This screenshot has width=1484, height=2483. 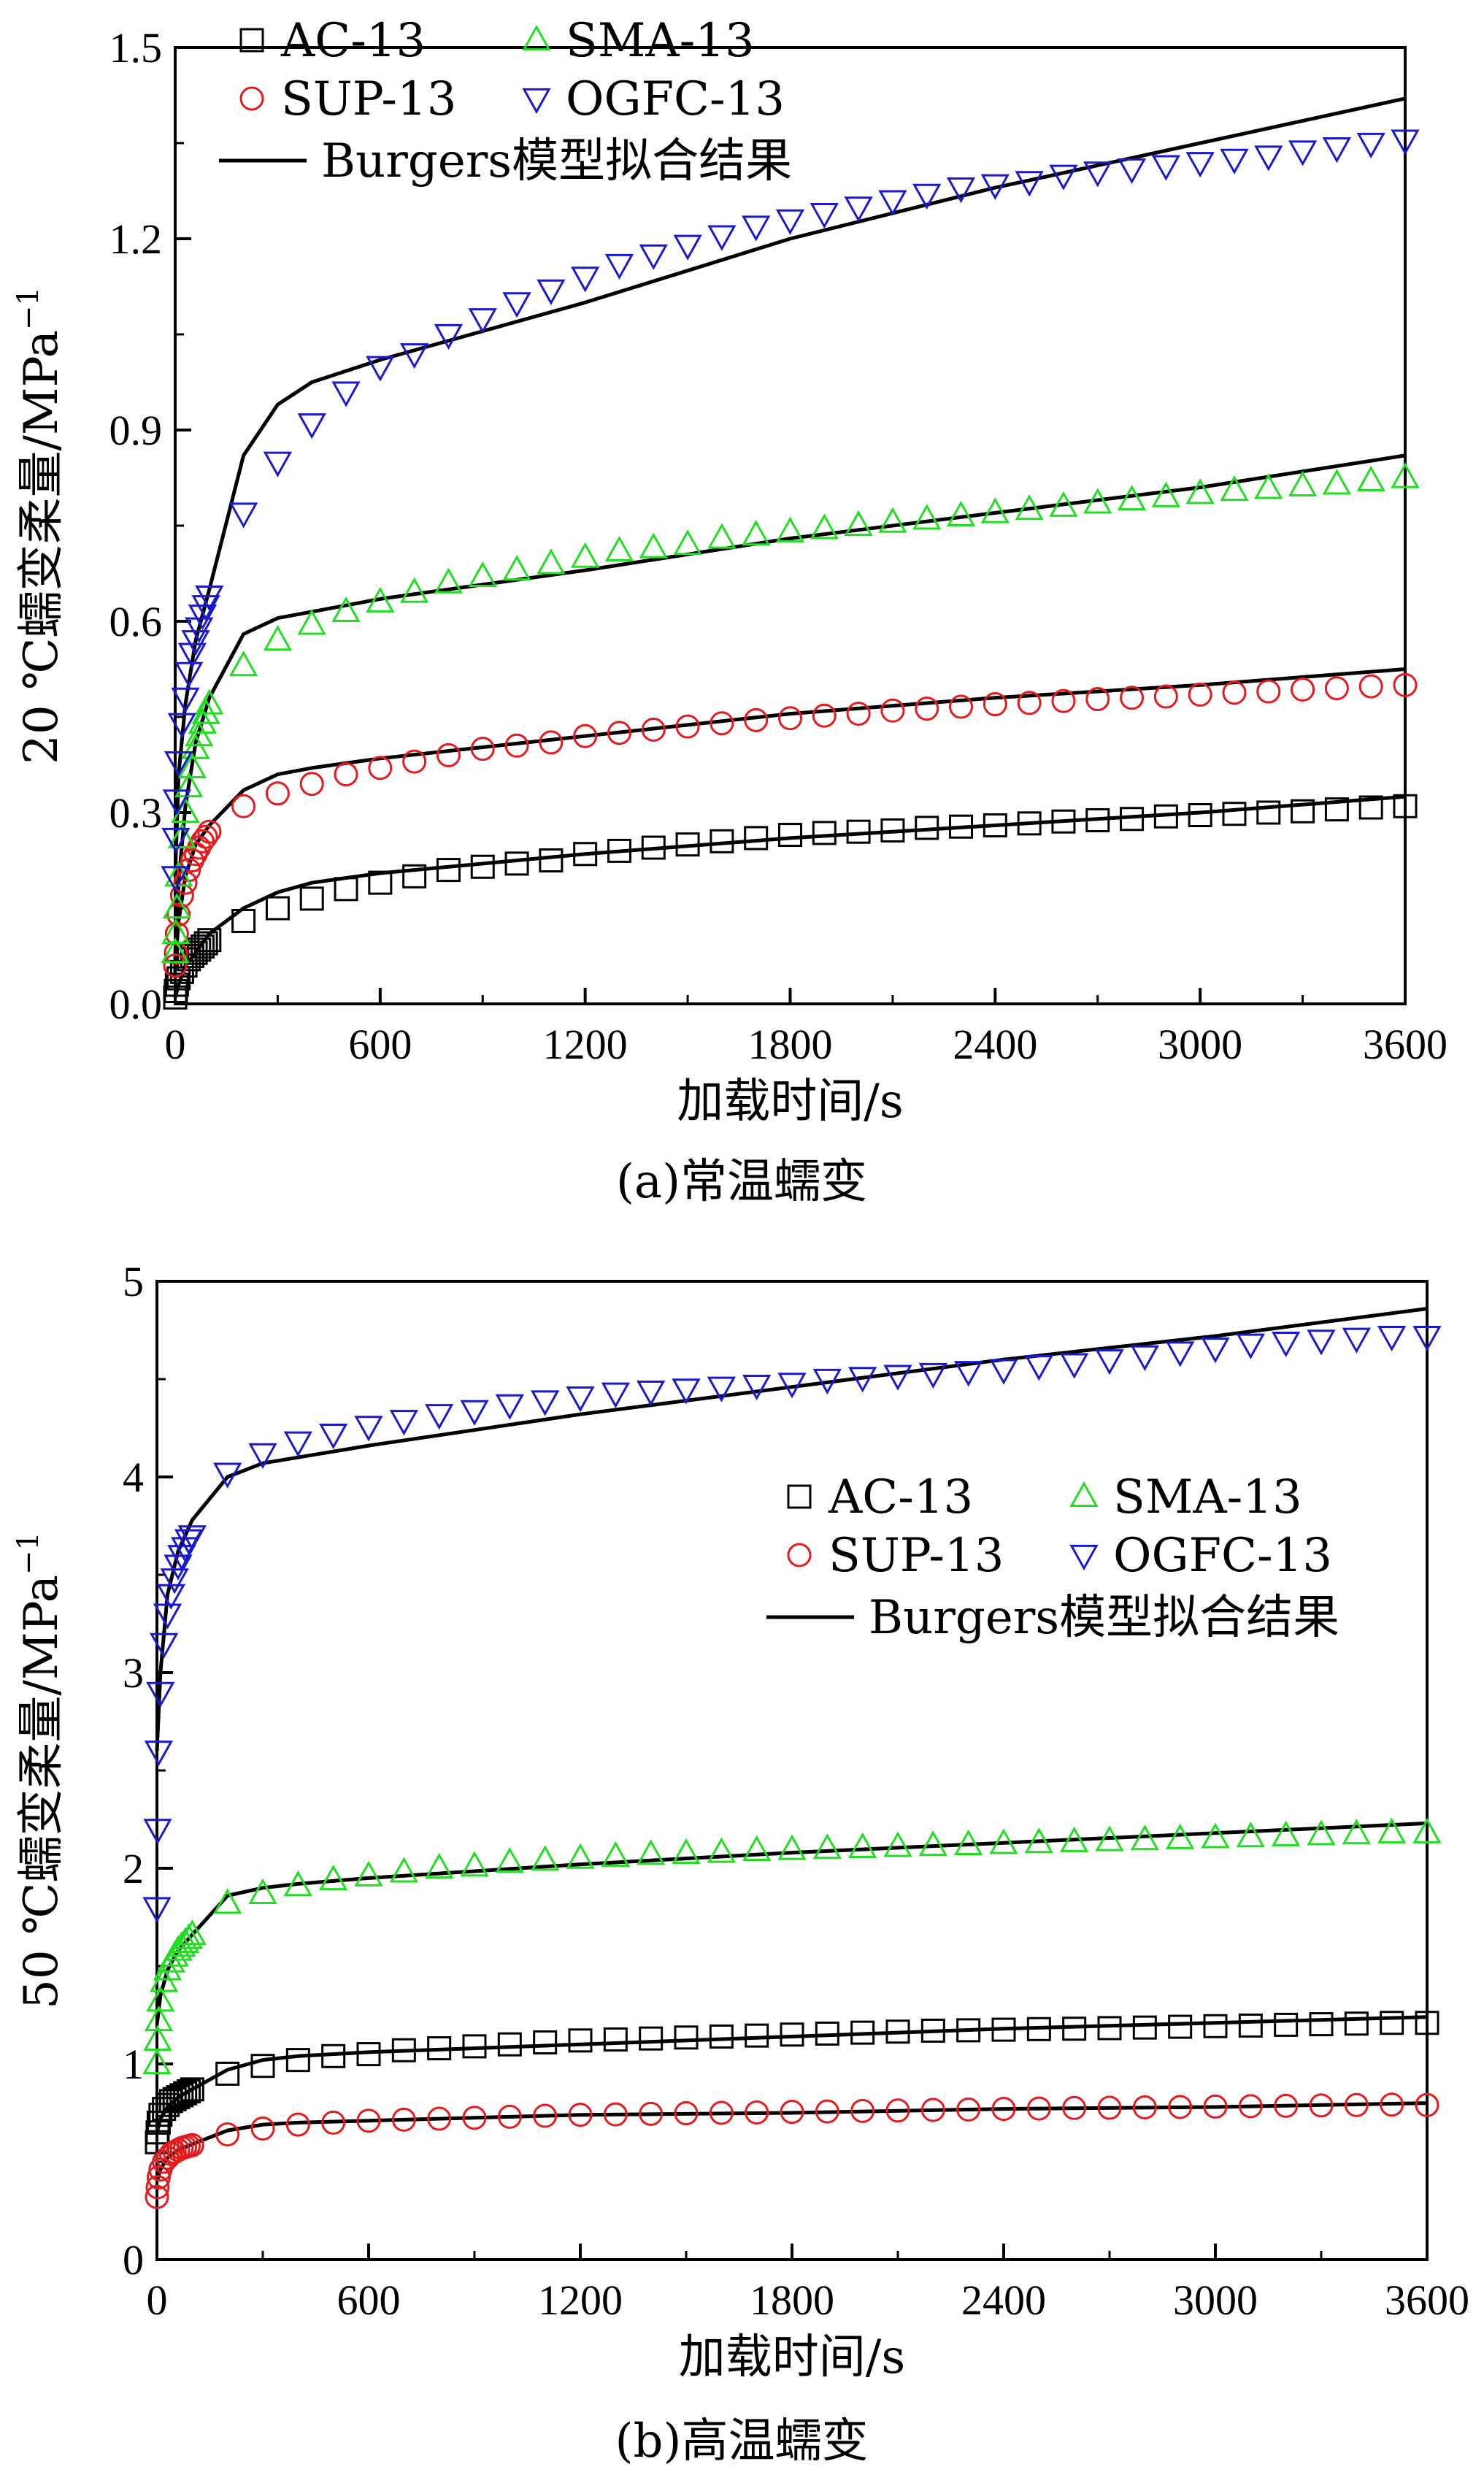 What do you see at coordinates (136, 813) in the screenshot?
I see `y-tick-label: 0.3` at bounding box center [136, 813].